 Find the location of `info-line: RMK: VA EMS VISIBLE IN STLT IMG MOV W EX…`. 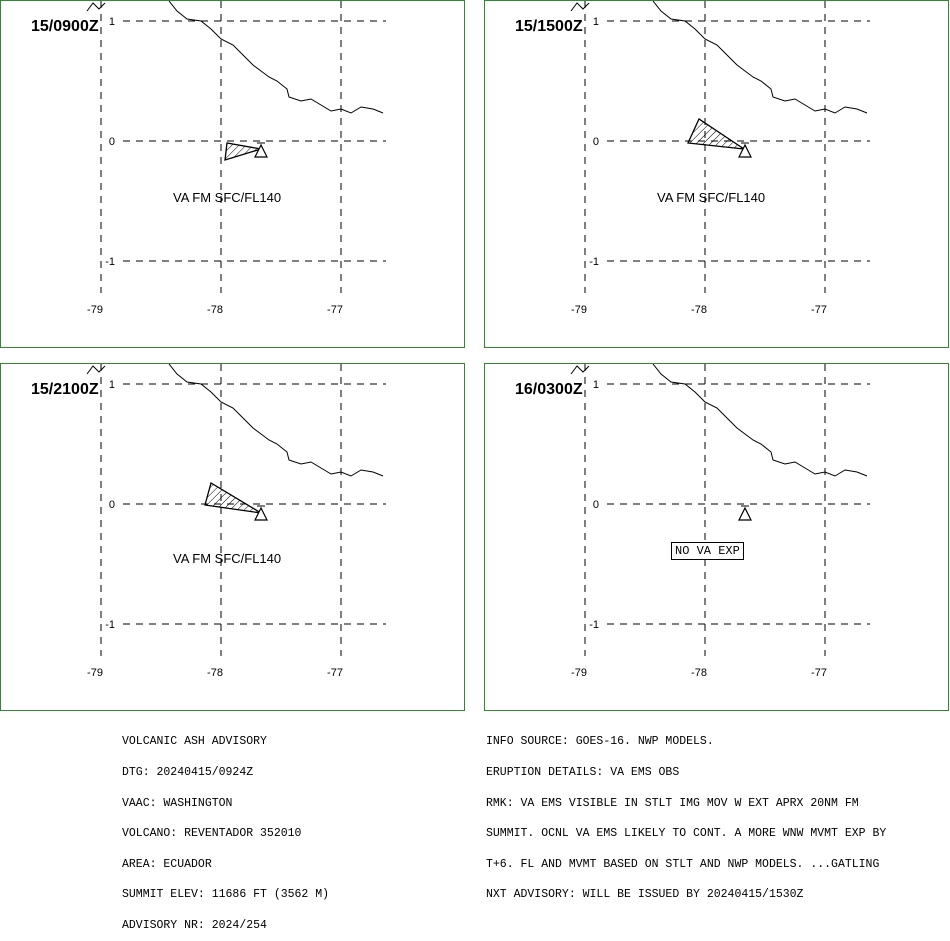

info-line: RMK: VA EMS VISIBLE IN STLT IMG MOV W EX… is located at coordinates (672, 803).